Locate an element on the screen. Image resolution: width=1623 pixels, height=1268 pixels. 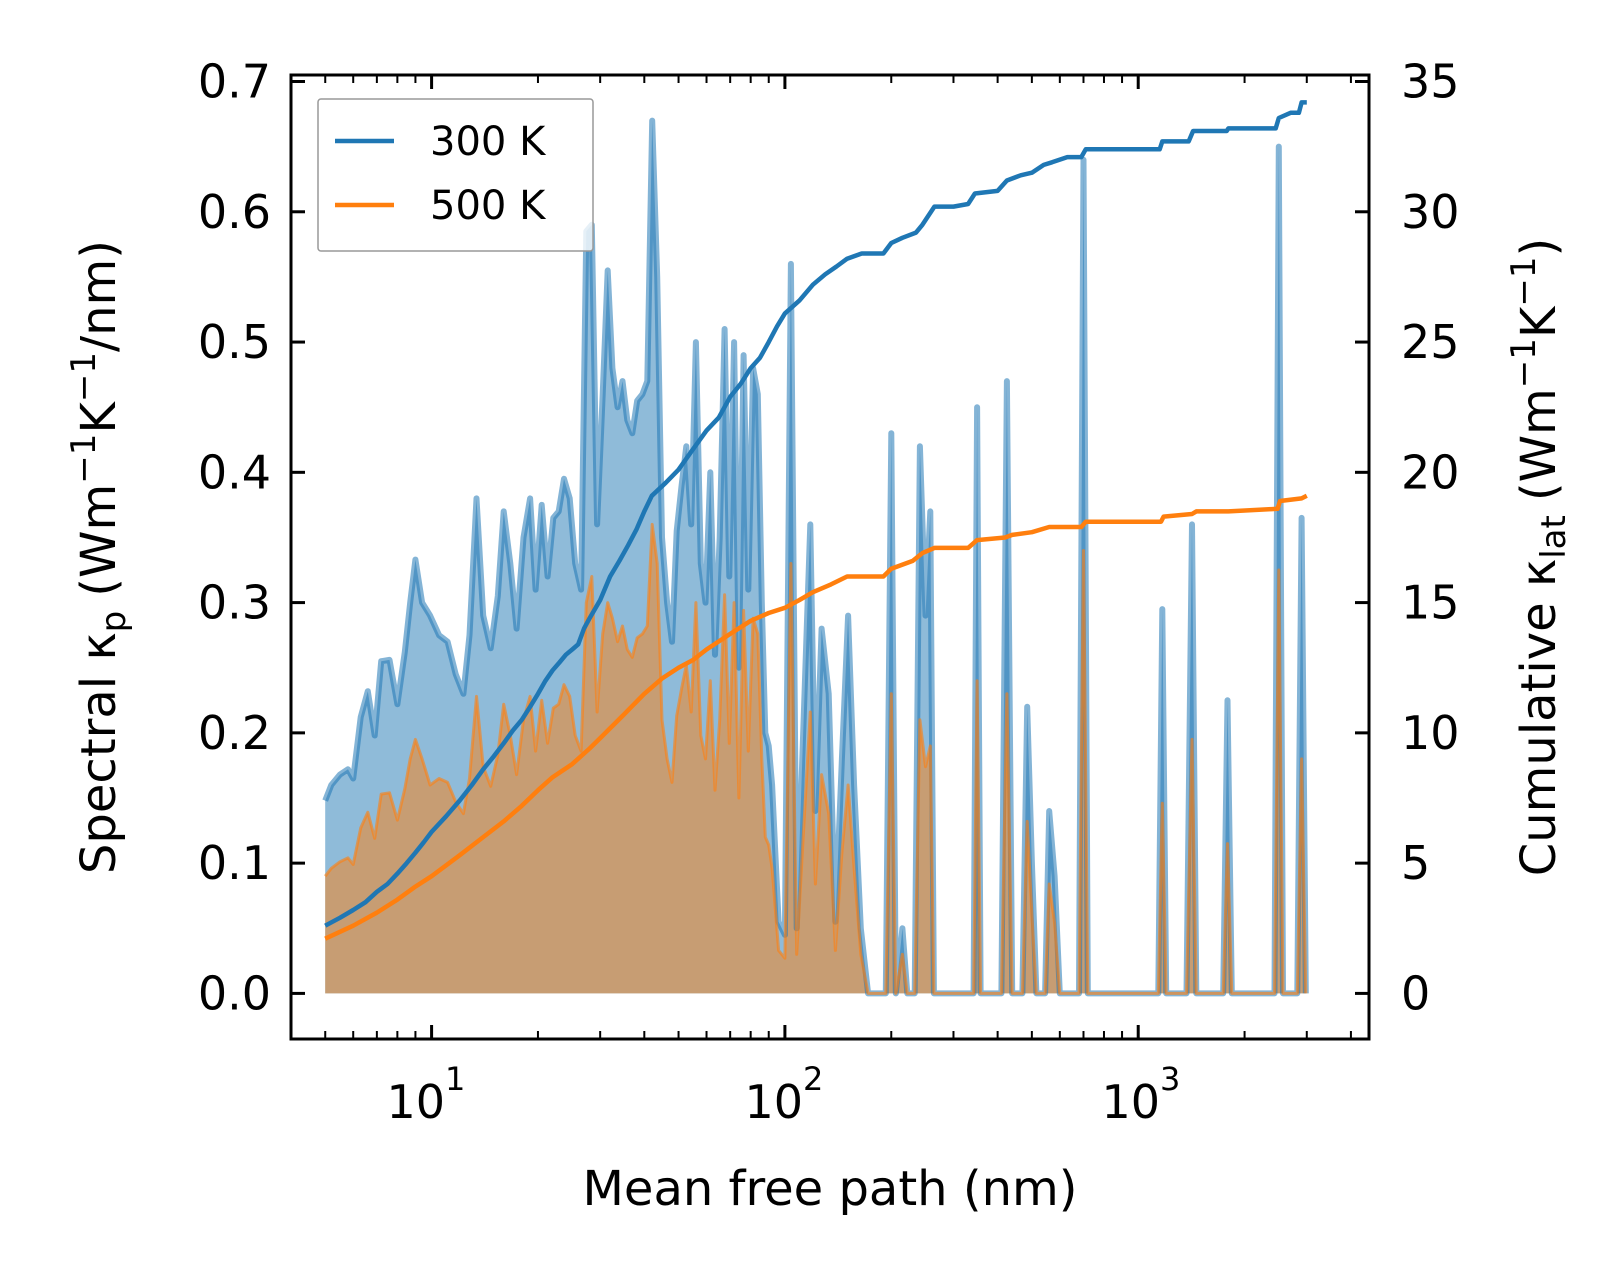
legend: 300 K 500 K is located at coordinates (455, 175).